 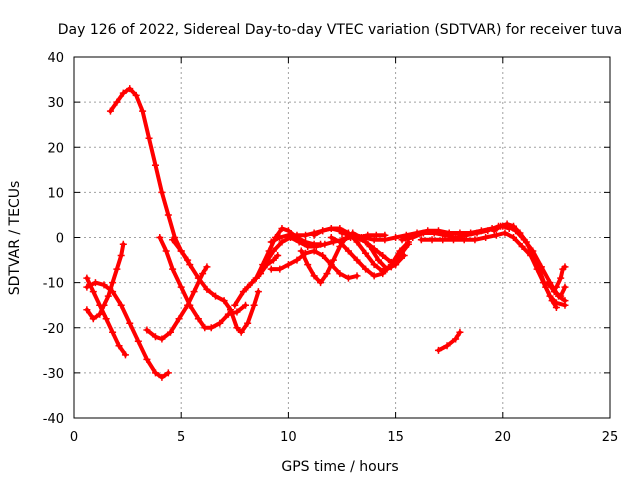 What do you see at coordinates (74, 437) in the screenshot?
I see `x-tick-label: 0` at bounding box center [74, 437].